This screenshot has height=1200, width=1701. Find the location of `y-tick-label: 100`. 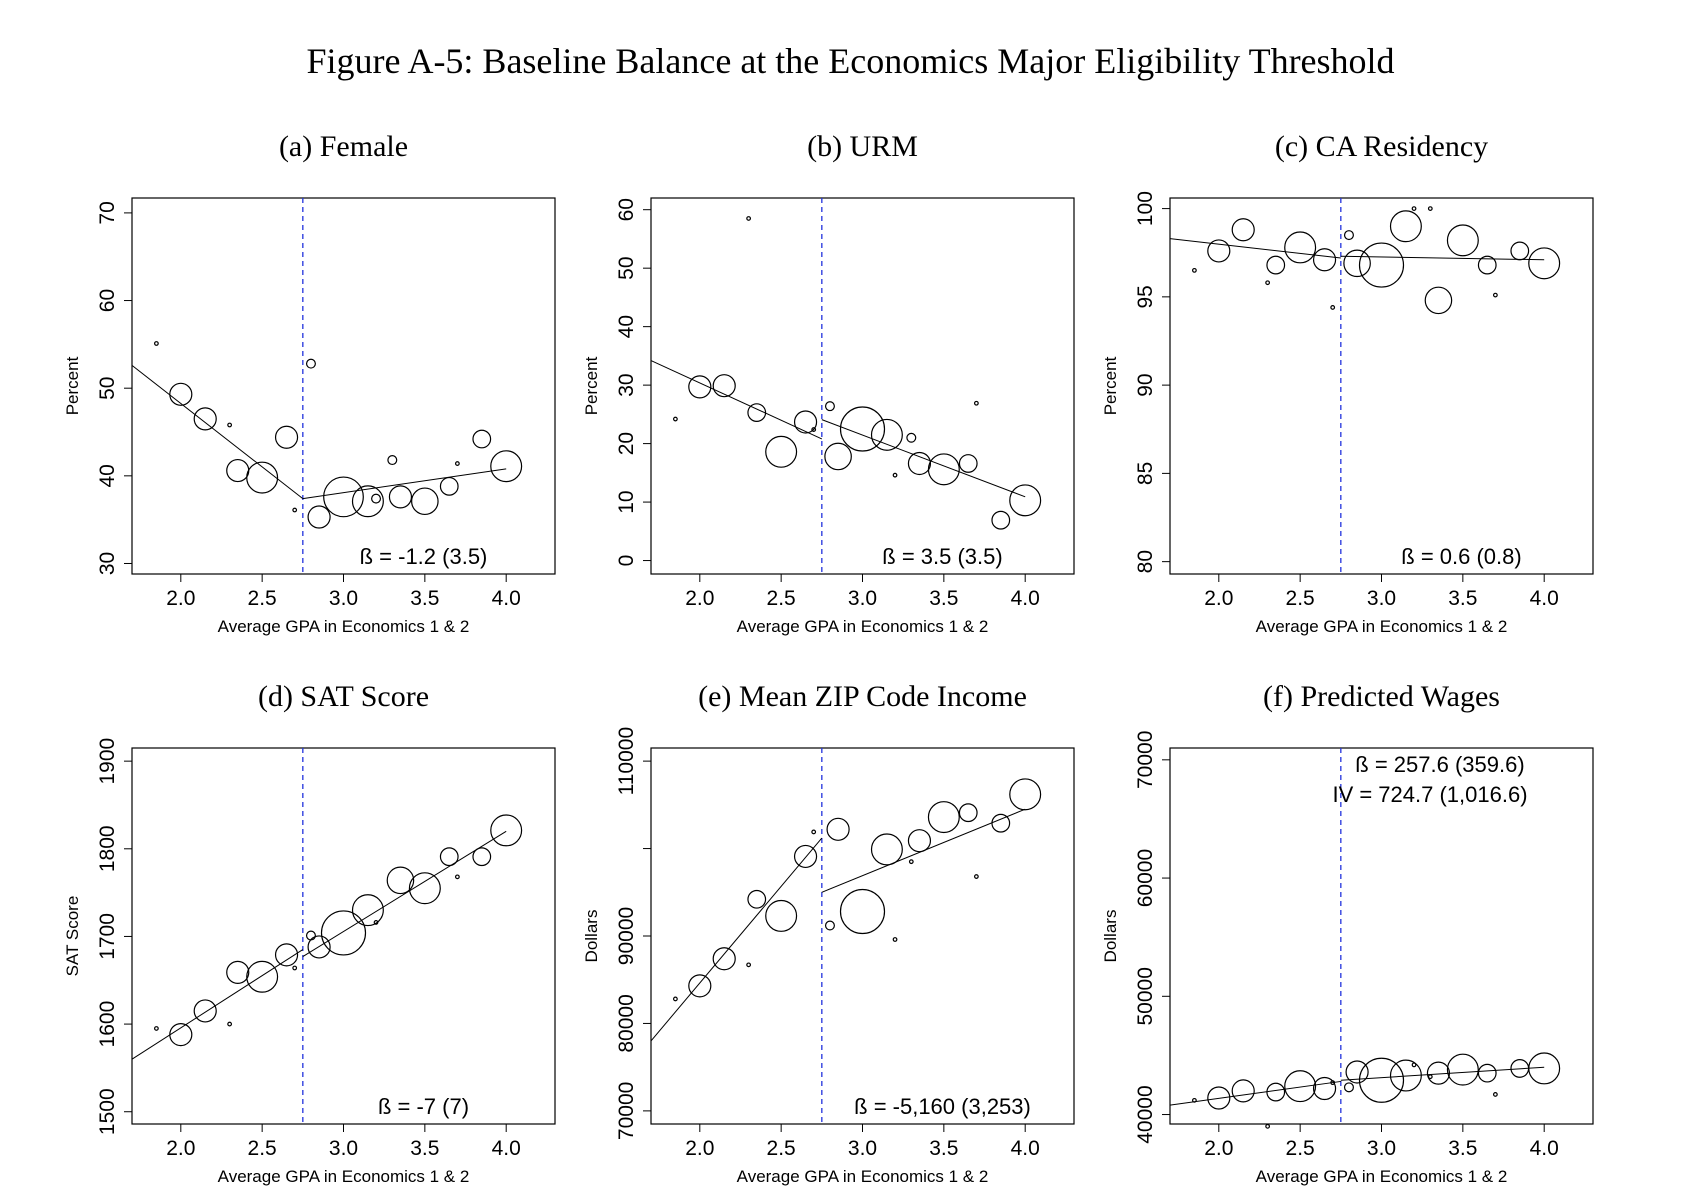

y-tick-label: 100 is located at coordinates (1145, 208).